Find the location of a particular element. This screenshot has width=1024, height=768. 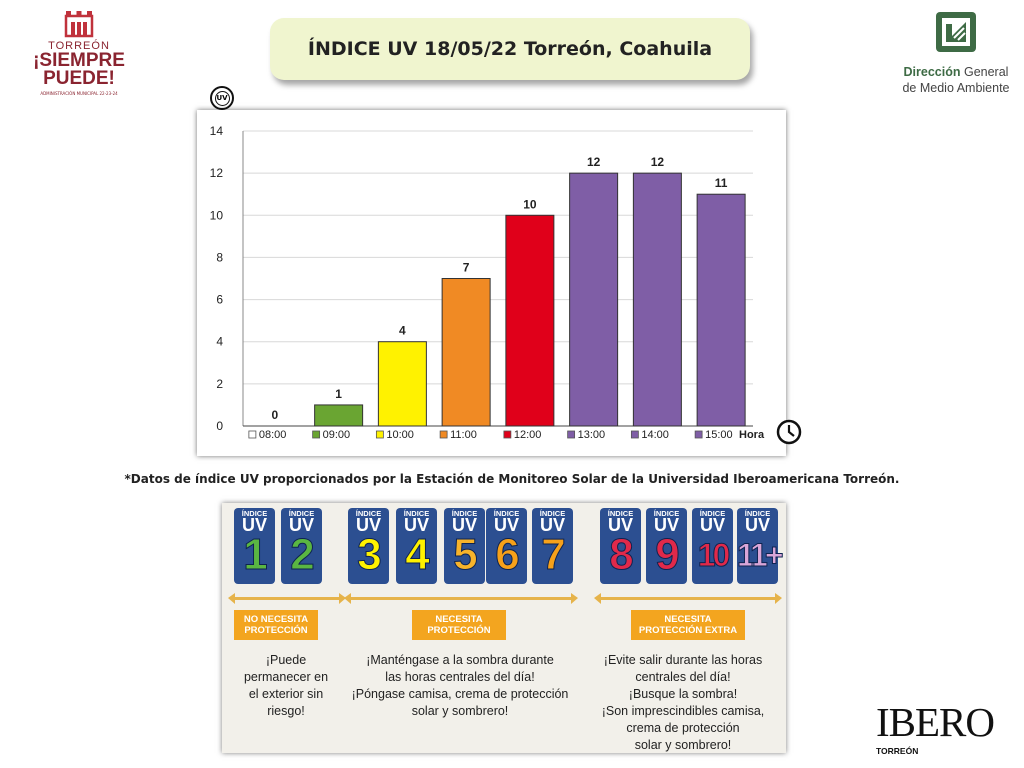

ibero-campus: TORREÓN is located at coordinates (897, 751).